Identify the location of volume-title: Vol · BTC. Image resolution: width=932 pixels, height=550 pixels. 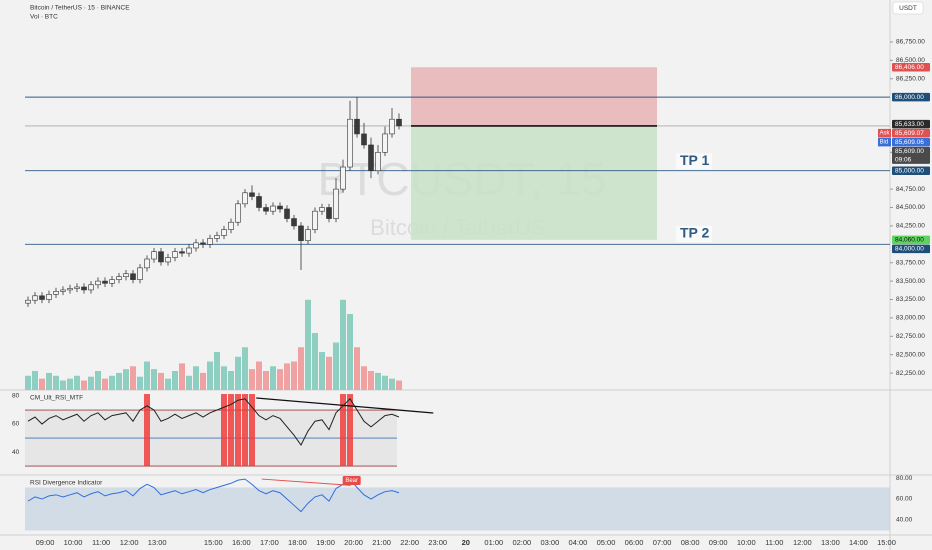
(44, 17).